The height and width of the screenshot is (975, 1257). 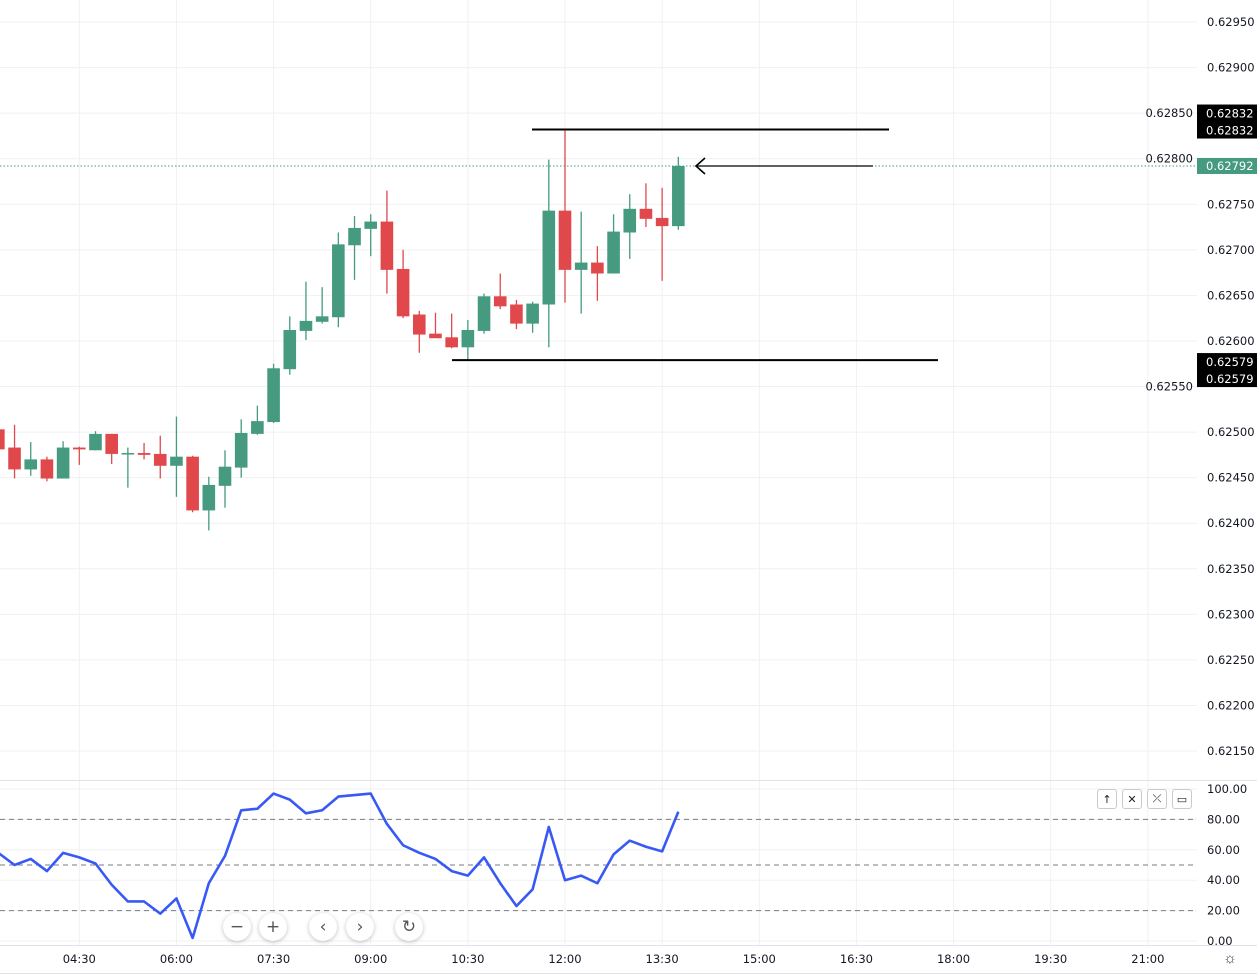 I want to click on time-axis-label: 10:30, so click(x=467, y=959).